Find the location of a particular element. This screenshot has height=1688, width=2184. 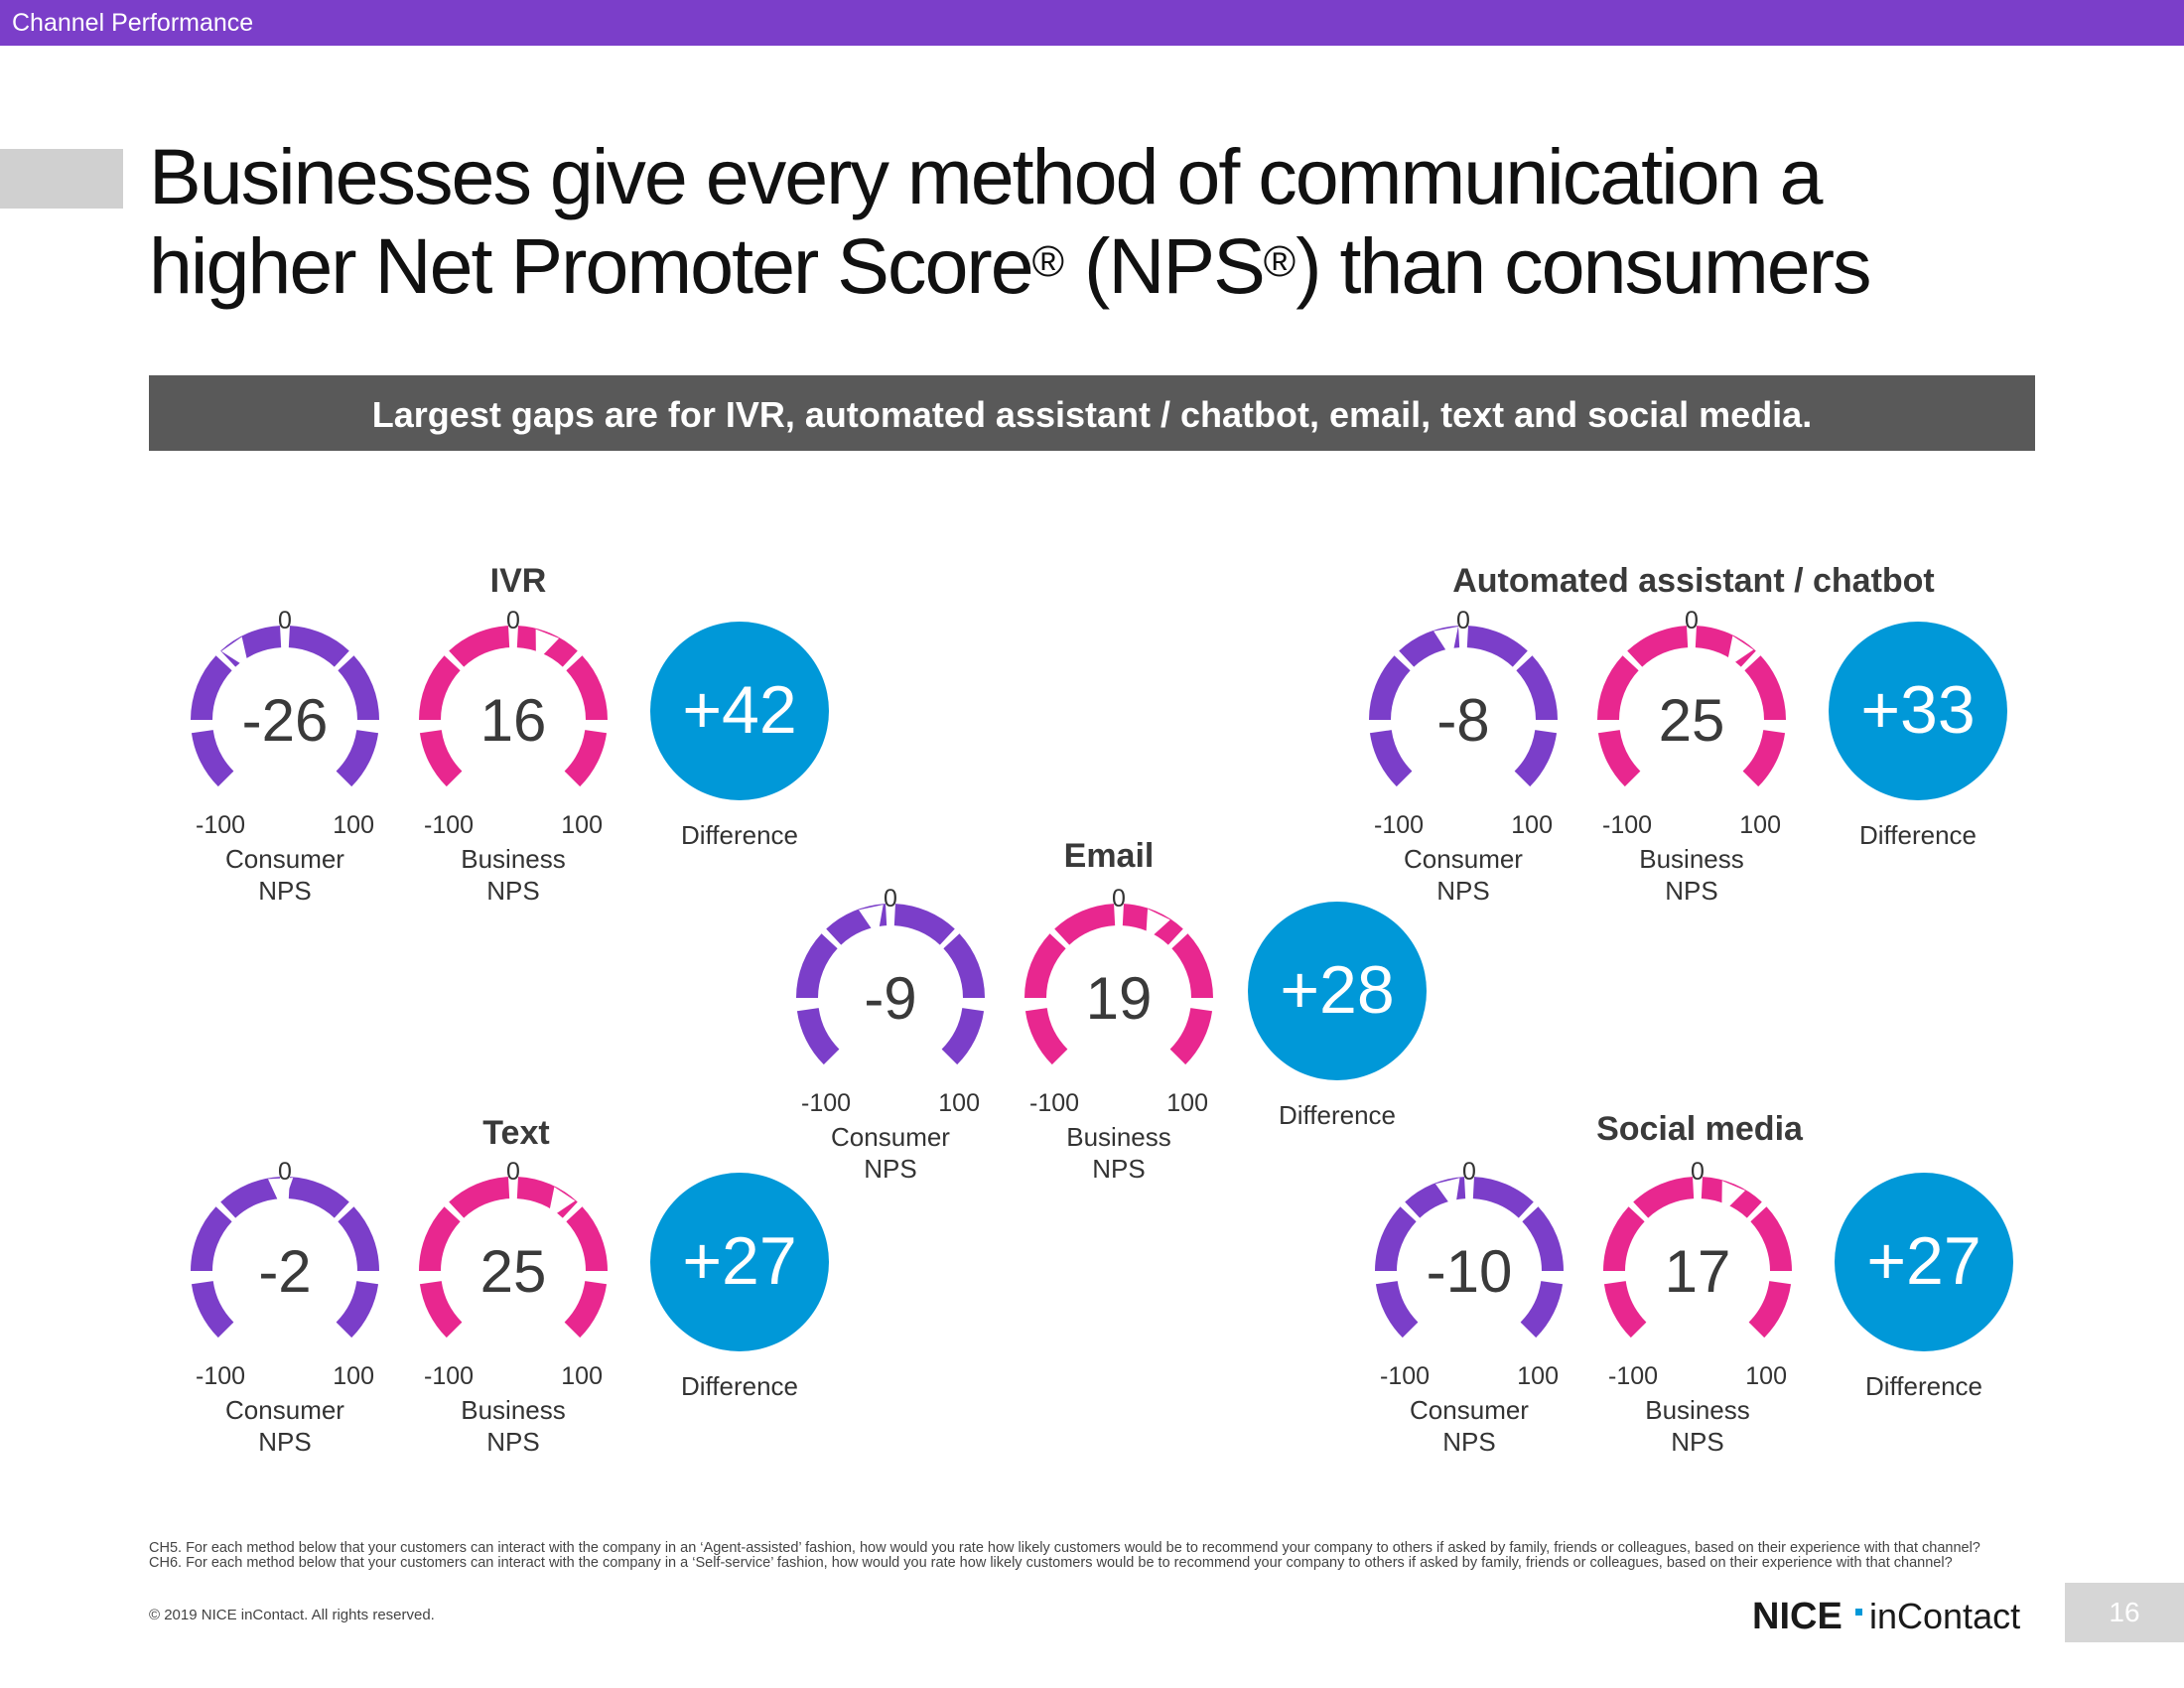

difference-circle: +33 Difference is located at coordinates (1918, 736).